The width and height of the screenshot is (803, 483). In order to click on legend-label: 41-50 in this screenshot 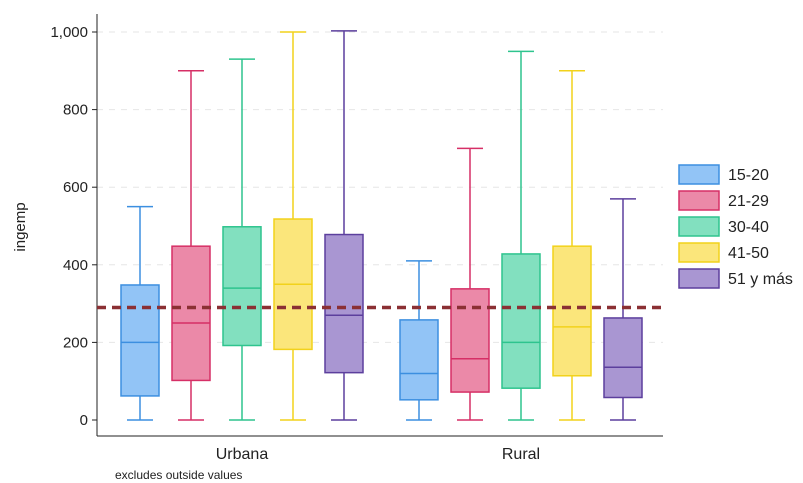, I will do `click(748, 253)`.